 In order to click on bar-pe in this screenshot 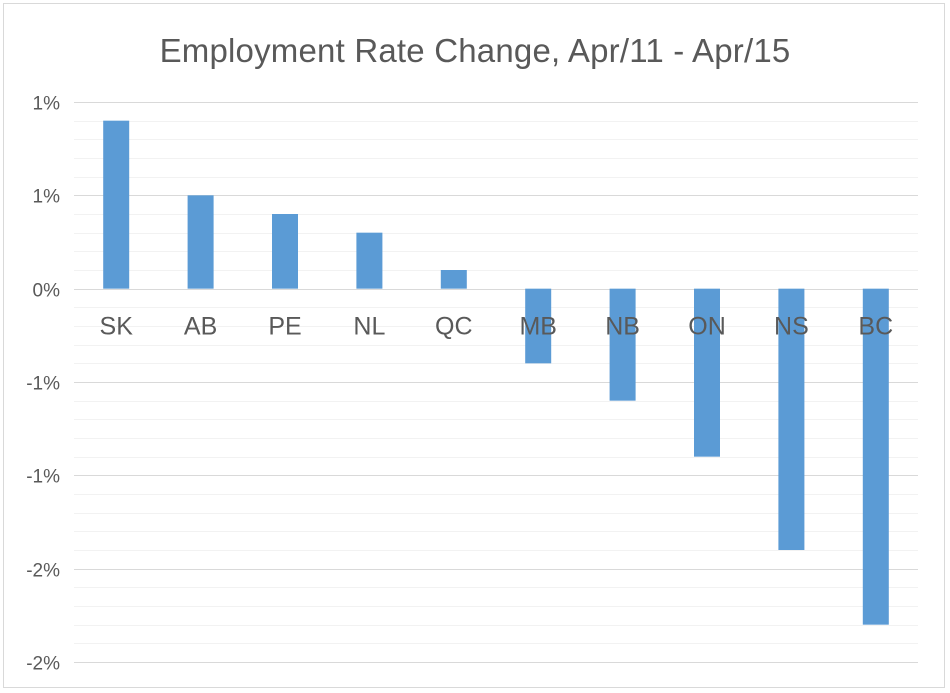, I will do `click(285, 251)`.